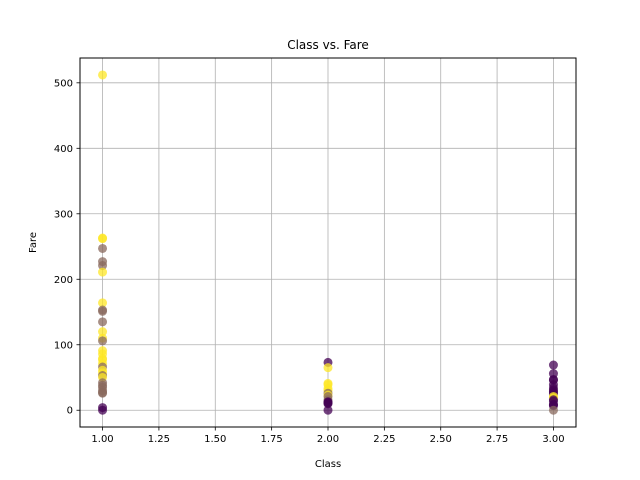  Describe the element at coordinates (441, 439) in the screenshot. I see `x-tick-label: 2.50` at that location.